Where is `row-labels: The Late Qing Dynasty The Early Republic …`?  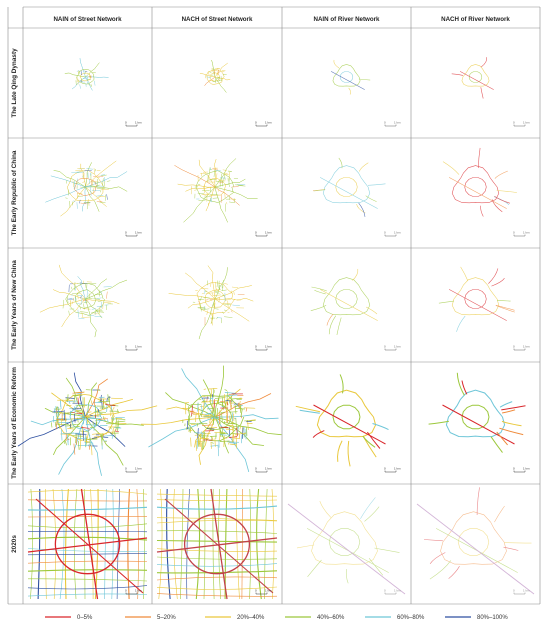 row-labels: The Late Qing Dynasty The Early Republic … is located at coordinates (14, 300).